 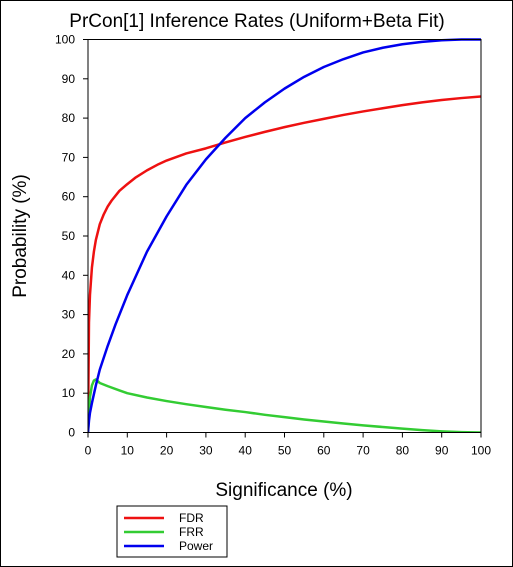 I want to click on y-tick-label: 40, so click(x=69, y=275).